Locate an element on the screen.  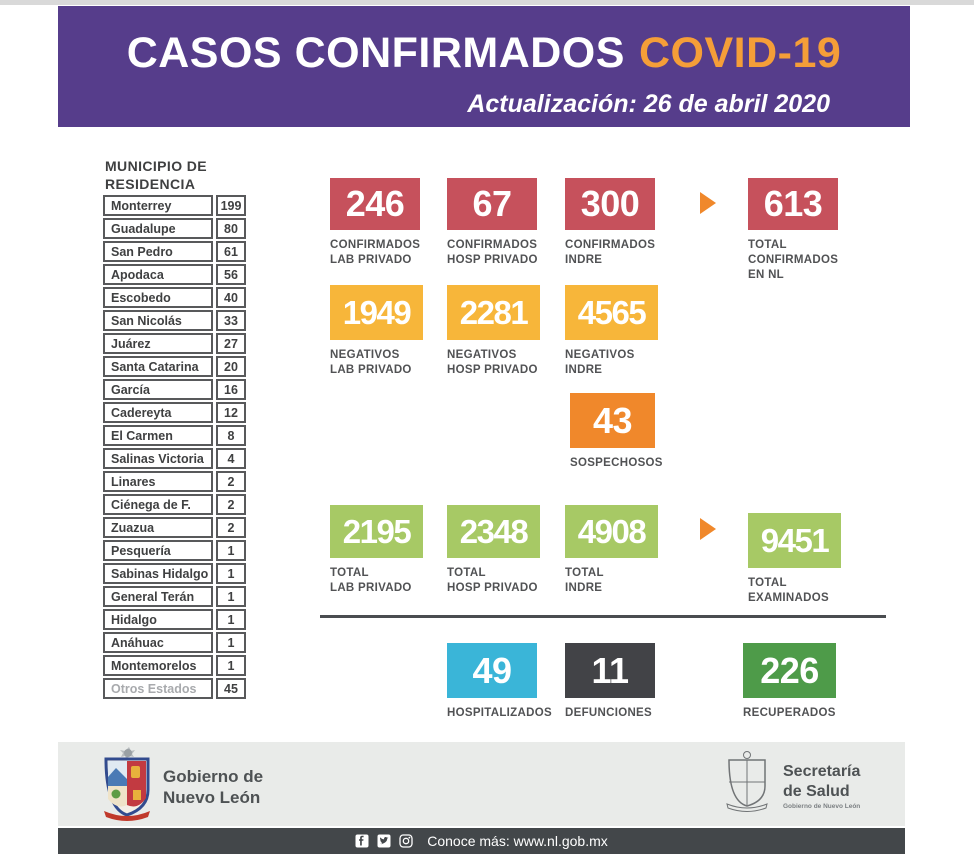
update-date: Actualización: 26 de abril 2020 is located at coordinates (648, 104).